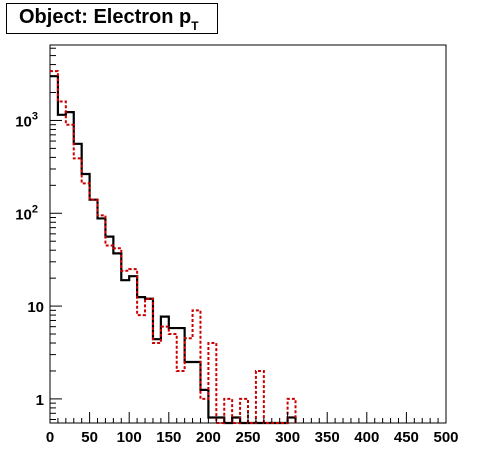  What do you see at coordinates (366, 437) in the screenshot?
I see `x-tick-label: 400` at bounding box center [366, 437].